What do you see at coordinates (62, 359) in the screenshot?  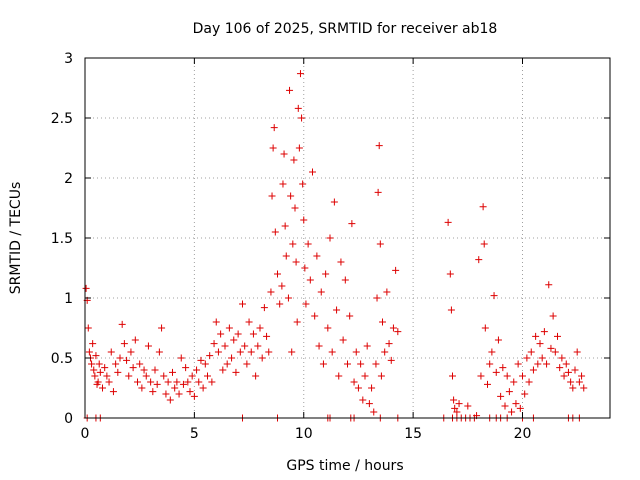 I see `y-tick-label: 0.5` at bounding box center [62, 359].